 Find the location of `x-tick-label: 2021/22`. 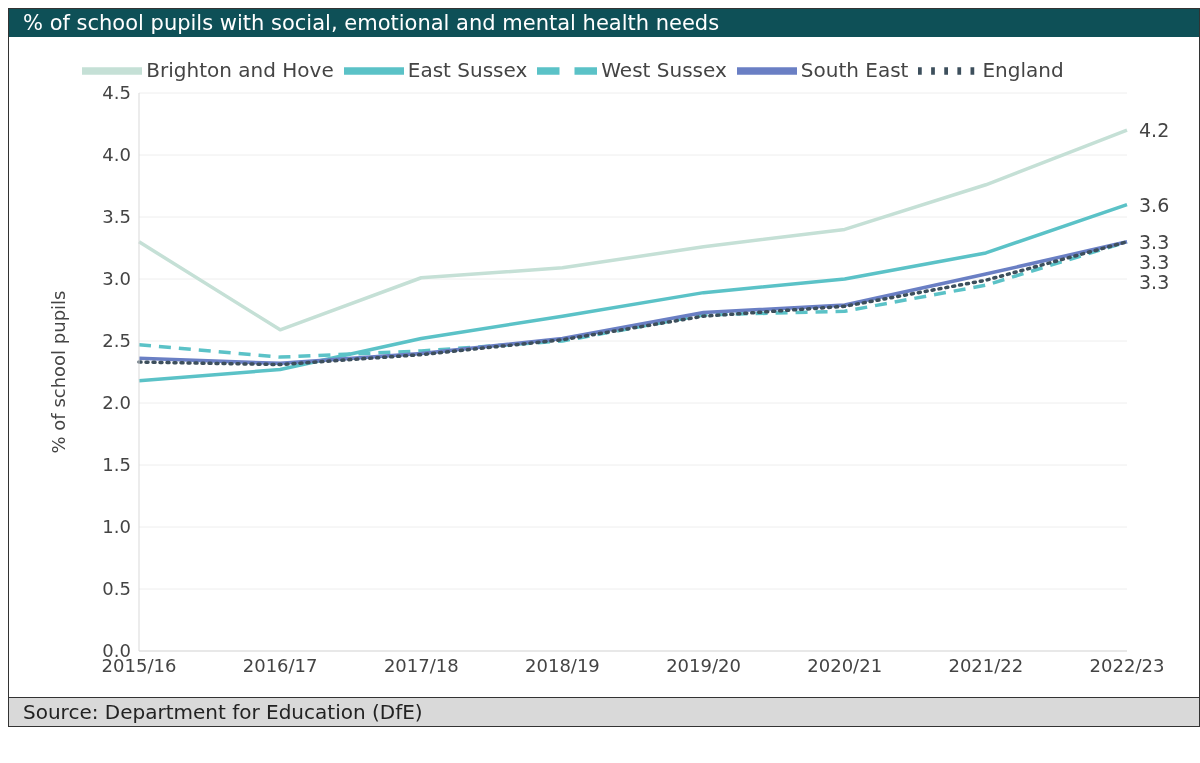

x-tick-label: 2021/22 is located at coordinates (986, 665).